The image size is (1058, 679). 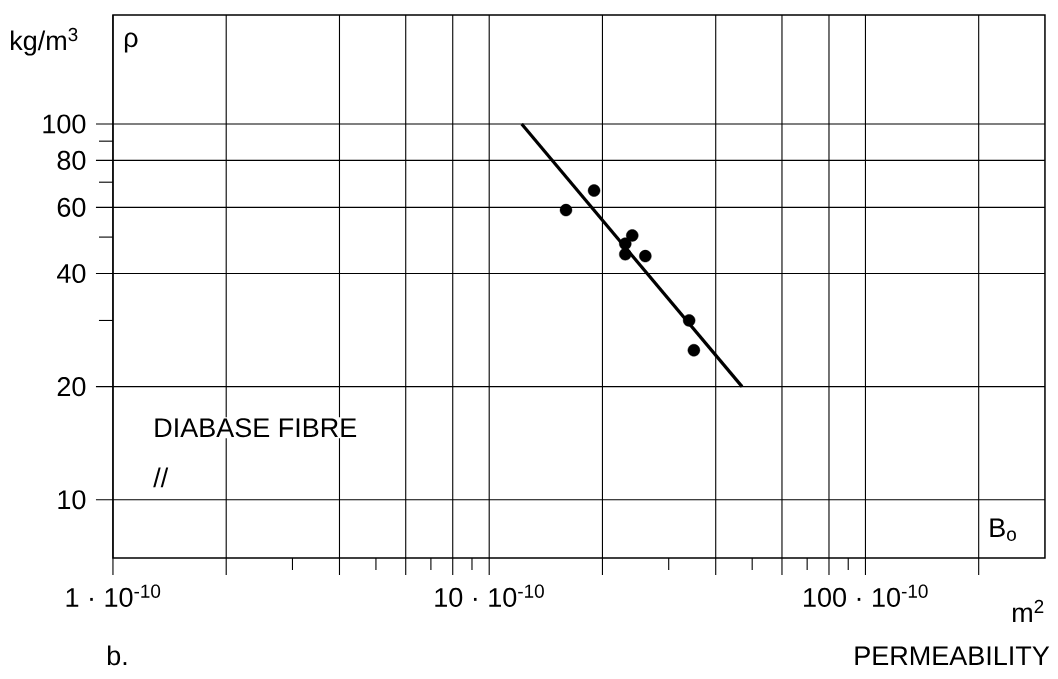 I want to click on y-tick-label: 100, so click(x=64, y=124).